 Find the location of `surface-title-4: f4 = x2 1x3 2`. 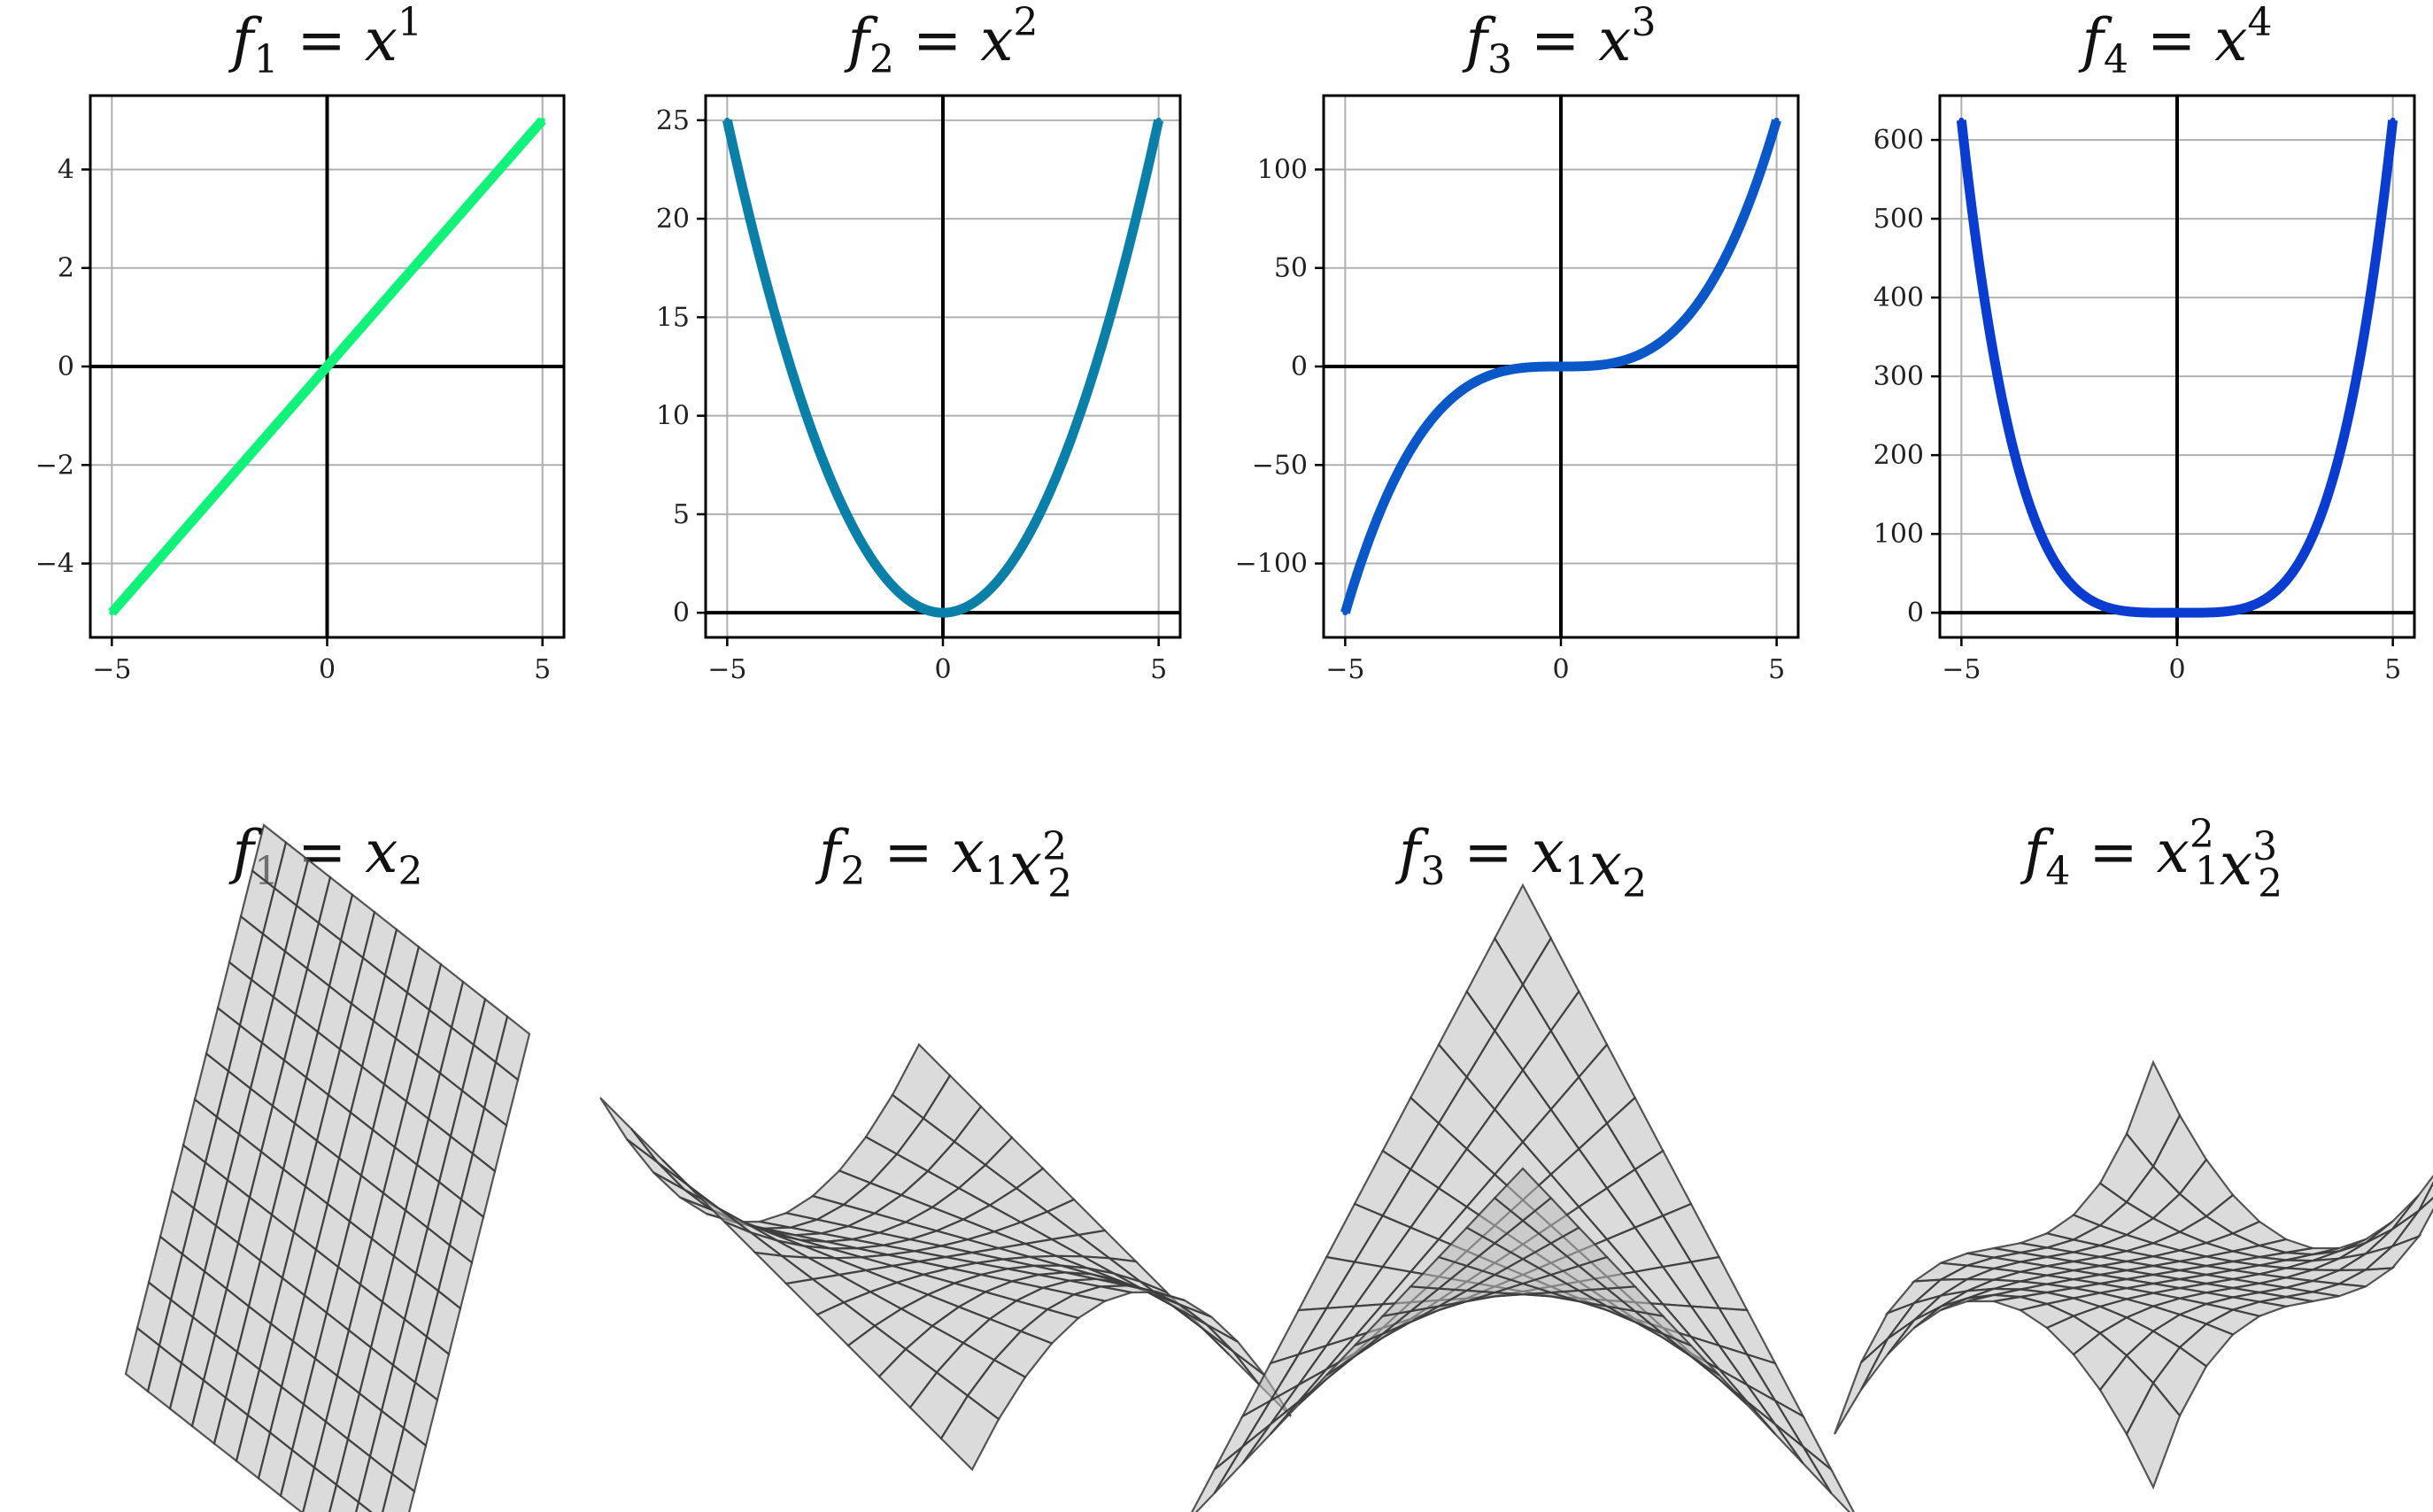

surface-title-4: f4 = x2 1x3 2 is located at coordinates (2151, 859).